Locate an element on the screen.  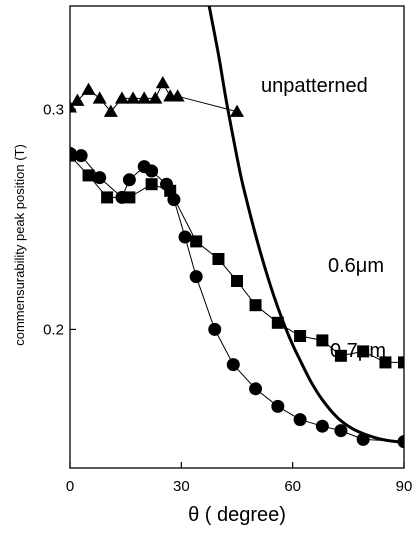
label-0-7um: 0.7μm is located at coordinates (358, 351).